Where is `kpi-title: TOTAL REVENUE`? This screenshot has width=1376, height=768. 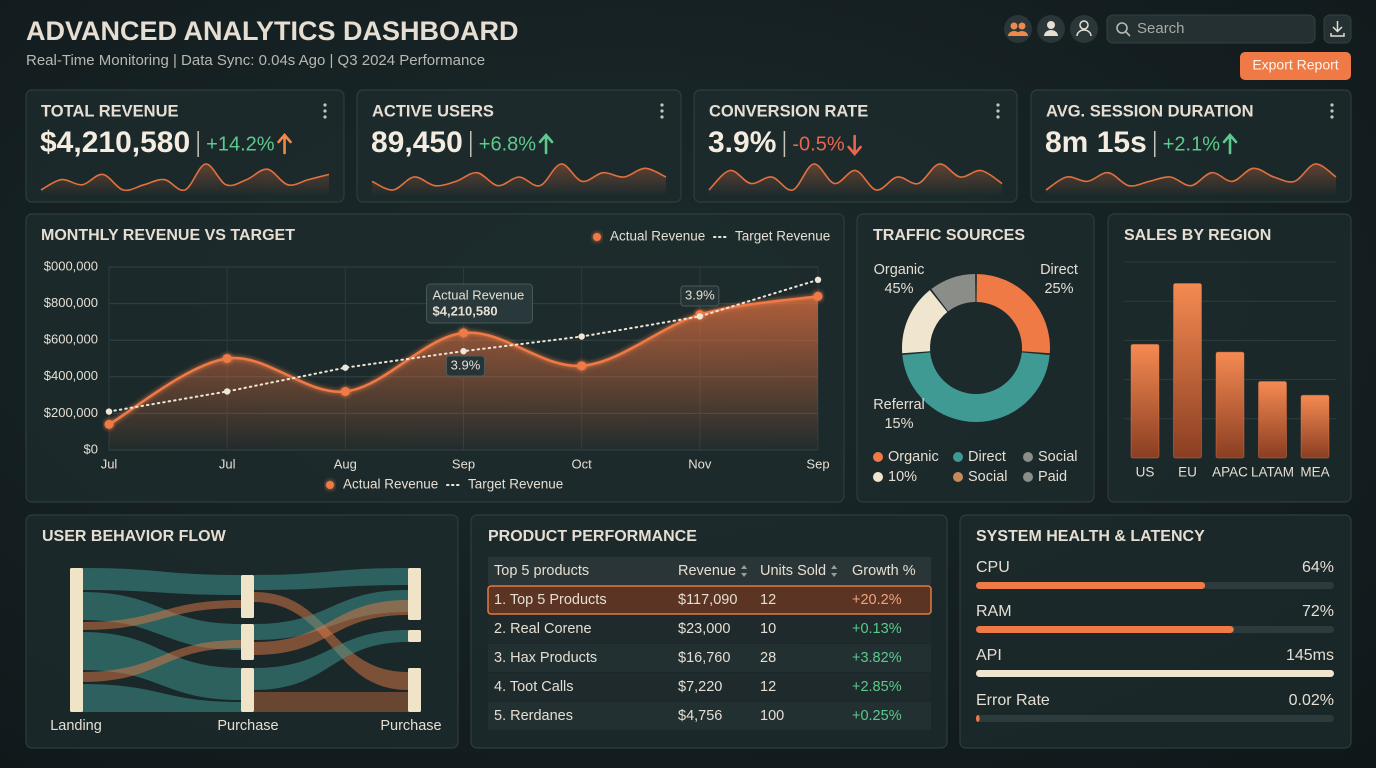 kpi-title: TOTAL REVENUE is located at coordinates (110, 111).